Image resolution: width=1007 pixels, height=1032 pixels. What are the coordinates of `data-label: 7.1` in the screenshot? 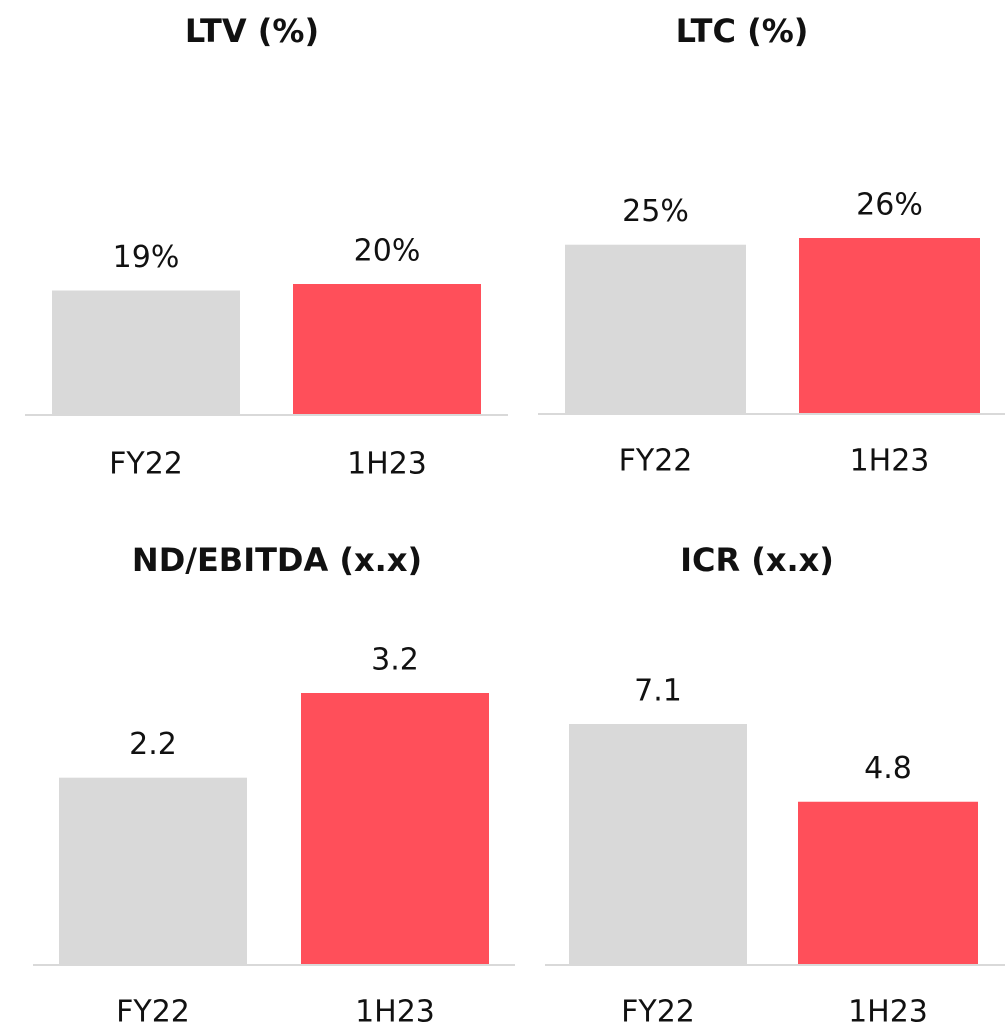 It's located at (658, 691).